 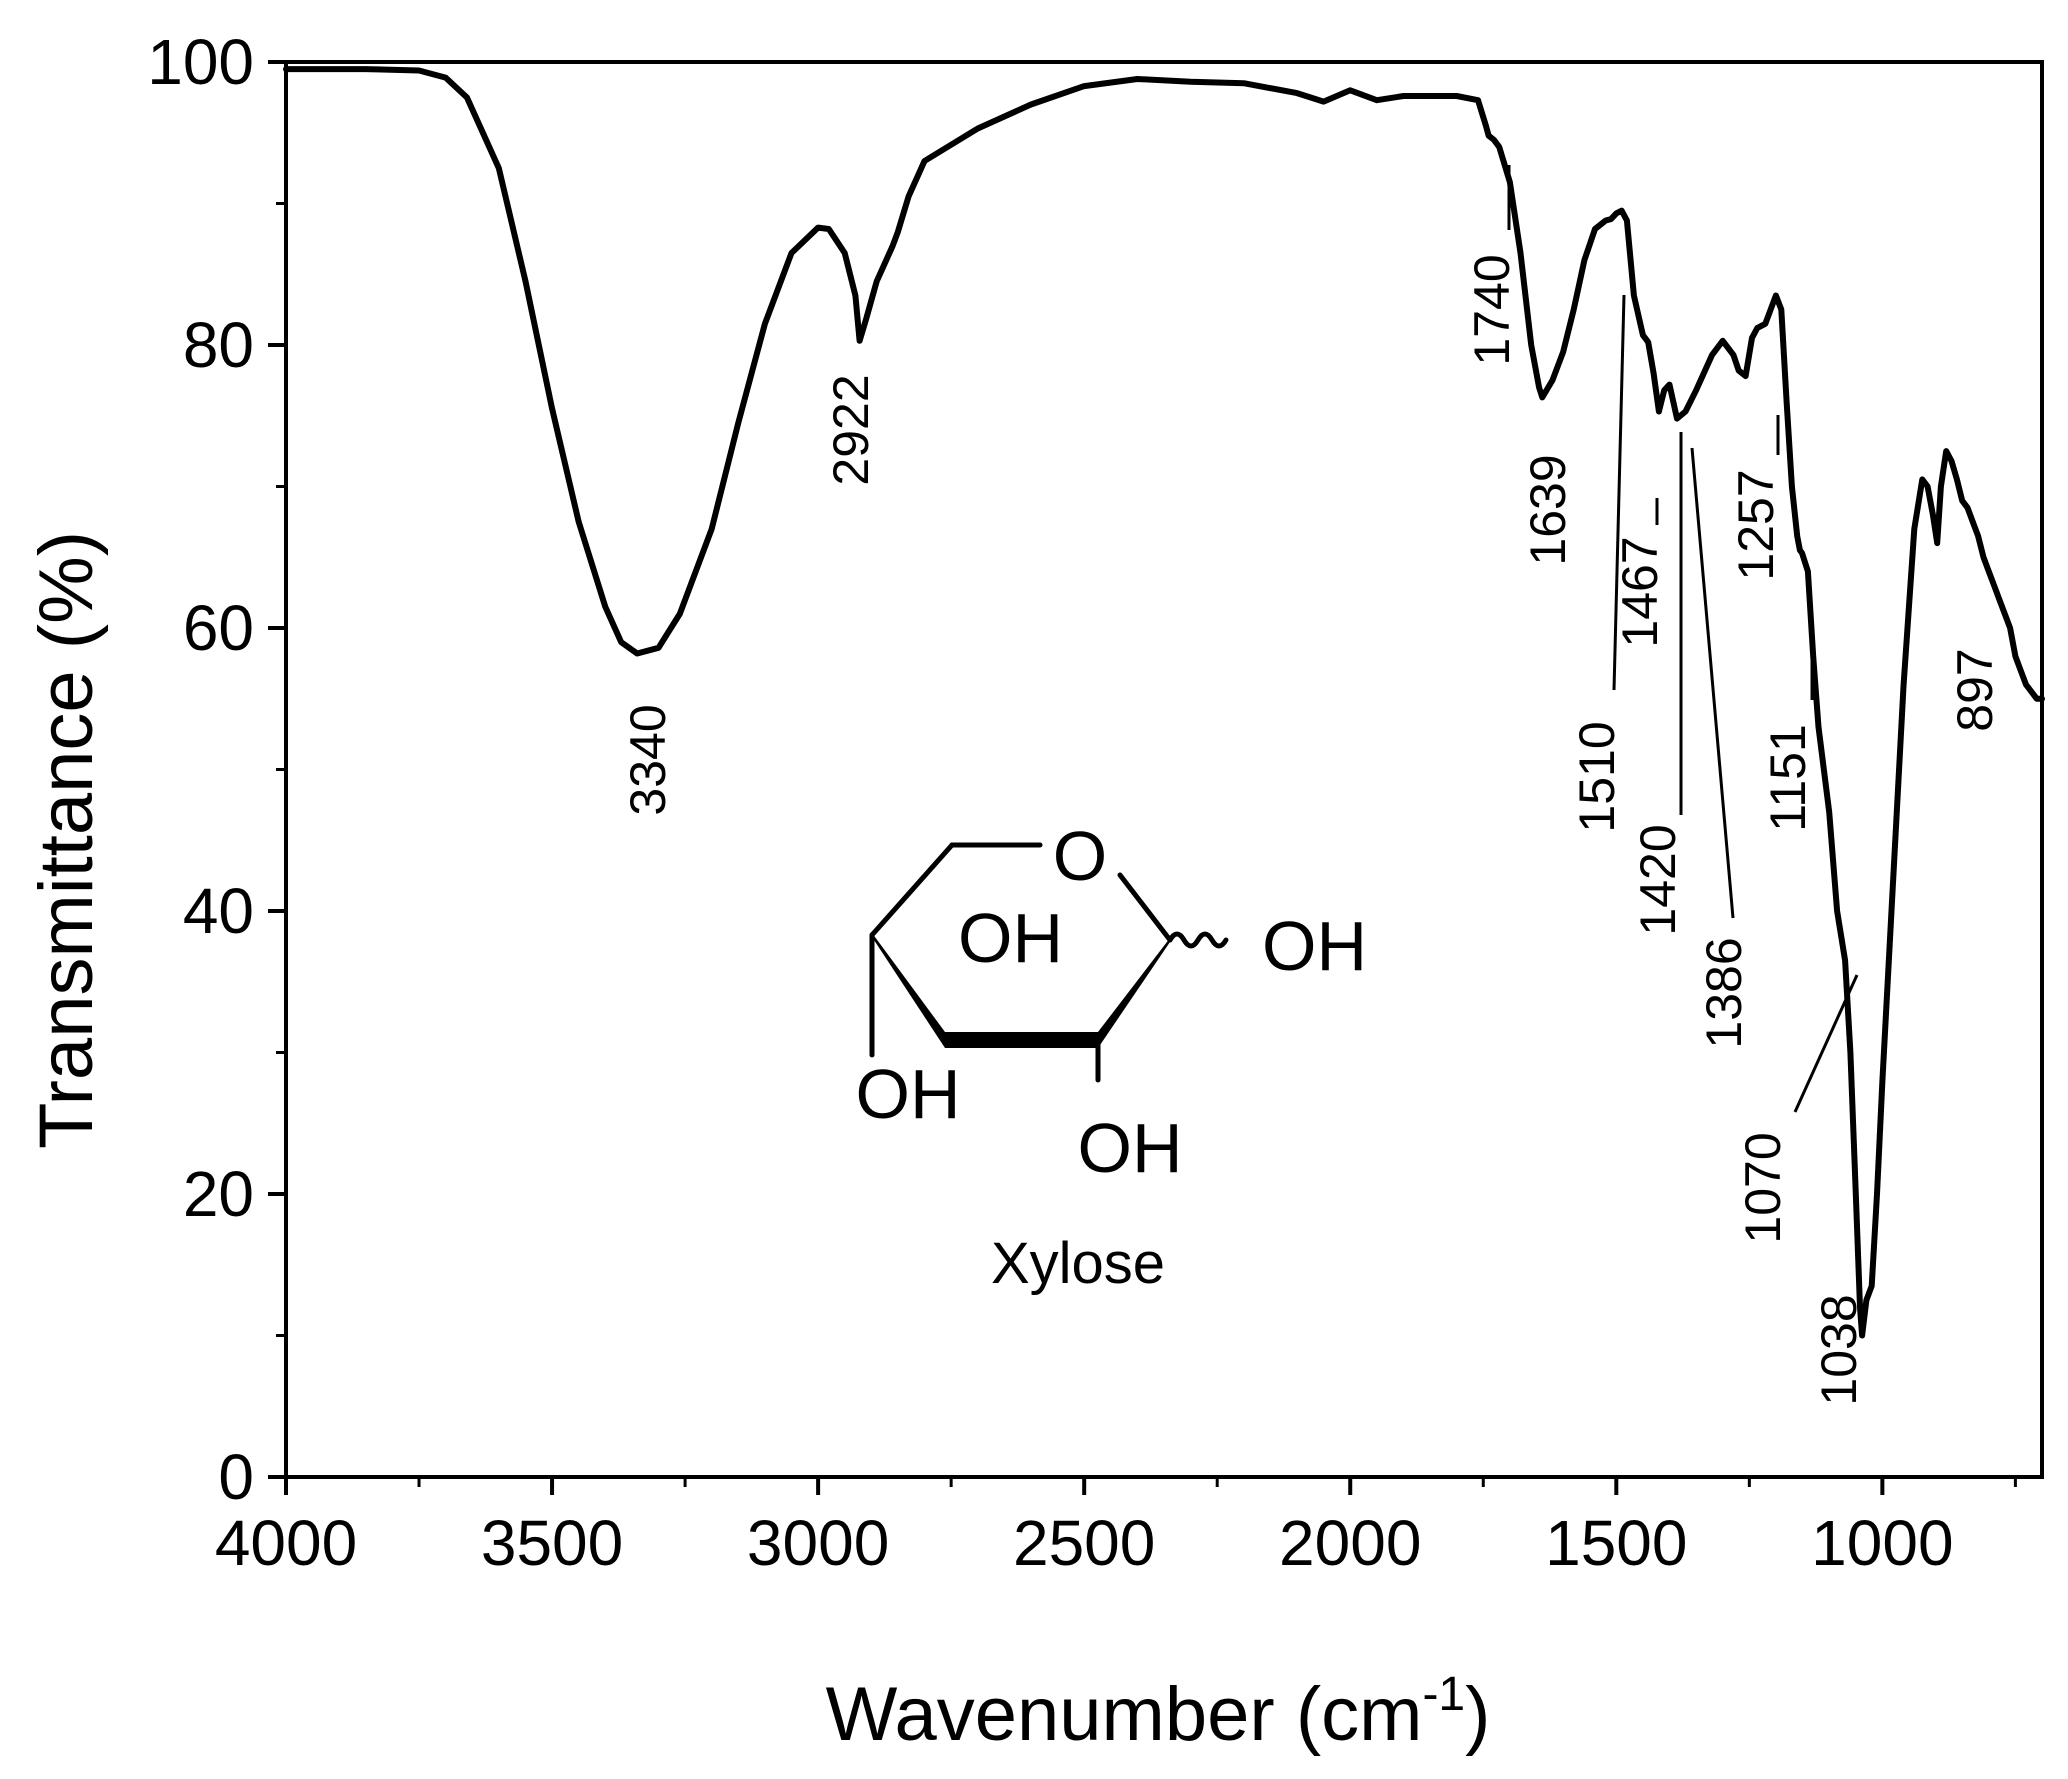 What do you see at coordinates (200, 62) in the screenshot?
I see `y-tick-label: 100` at bounding box center [200, 62].